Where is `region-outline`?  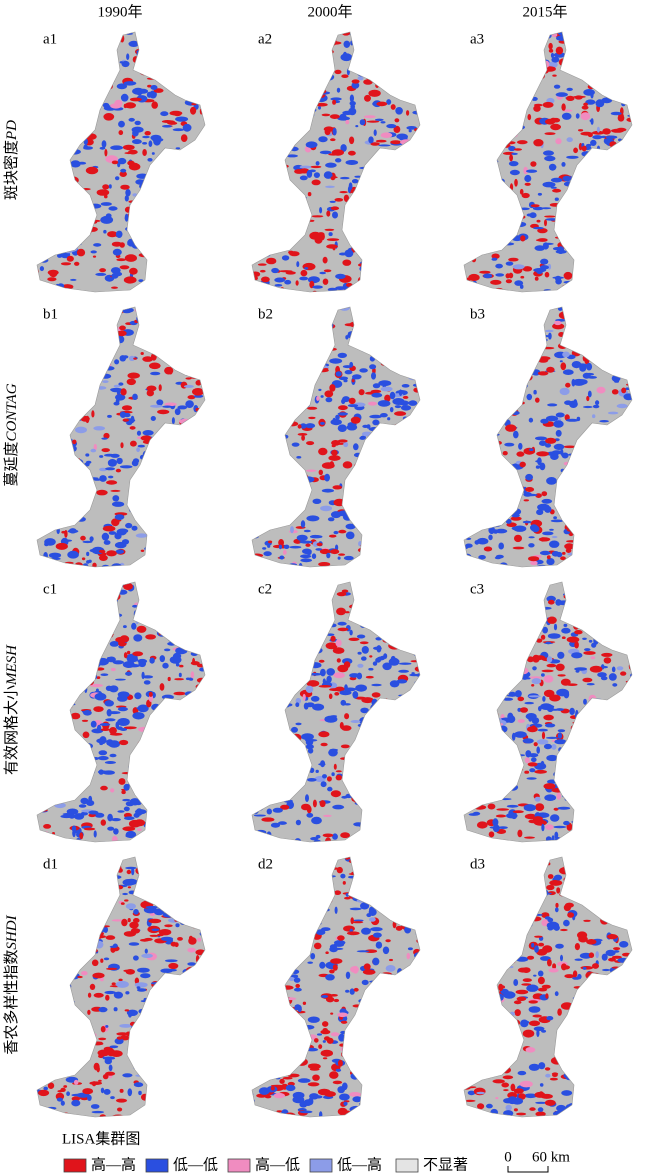 region-outline is located at coordinates (121, 712).